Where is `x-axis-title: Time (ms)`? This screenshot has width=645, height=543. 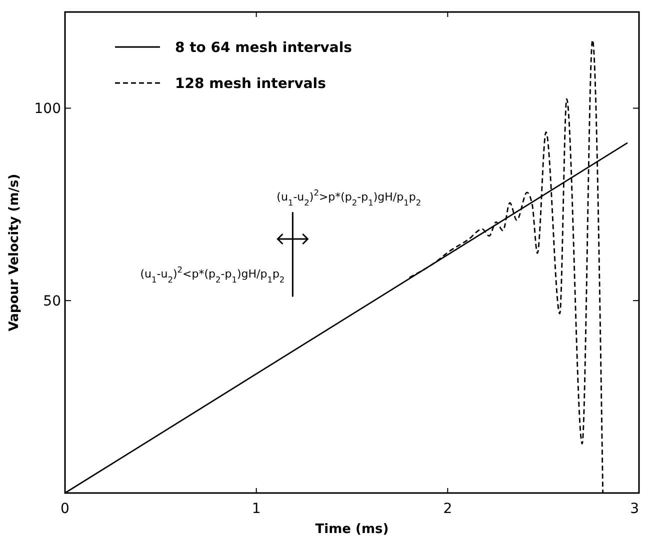 x-axis-title: Time (ms) is located at coordinates (352, 529).